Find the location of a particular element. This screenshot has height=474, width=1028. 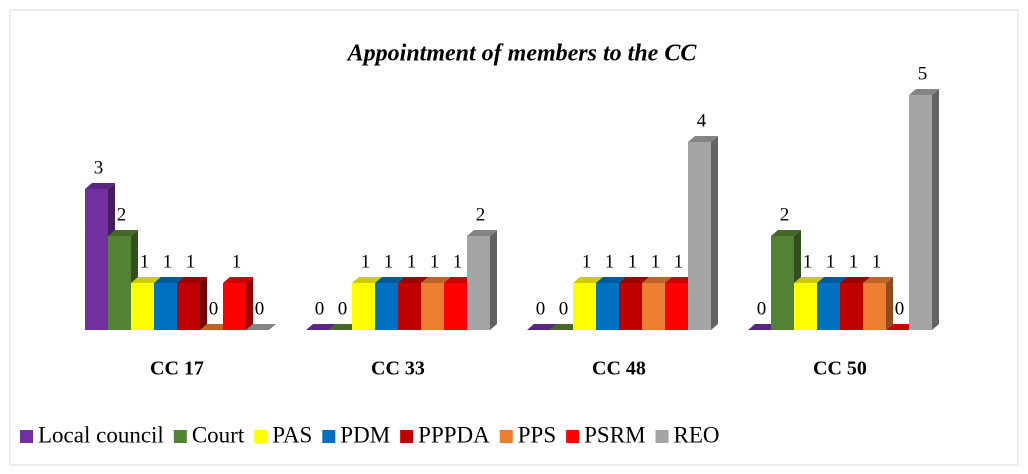

legend-label: PAS is located at coordinates (292, 434).